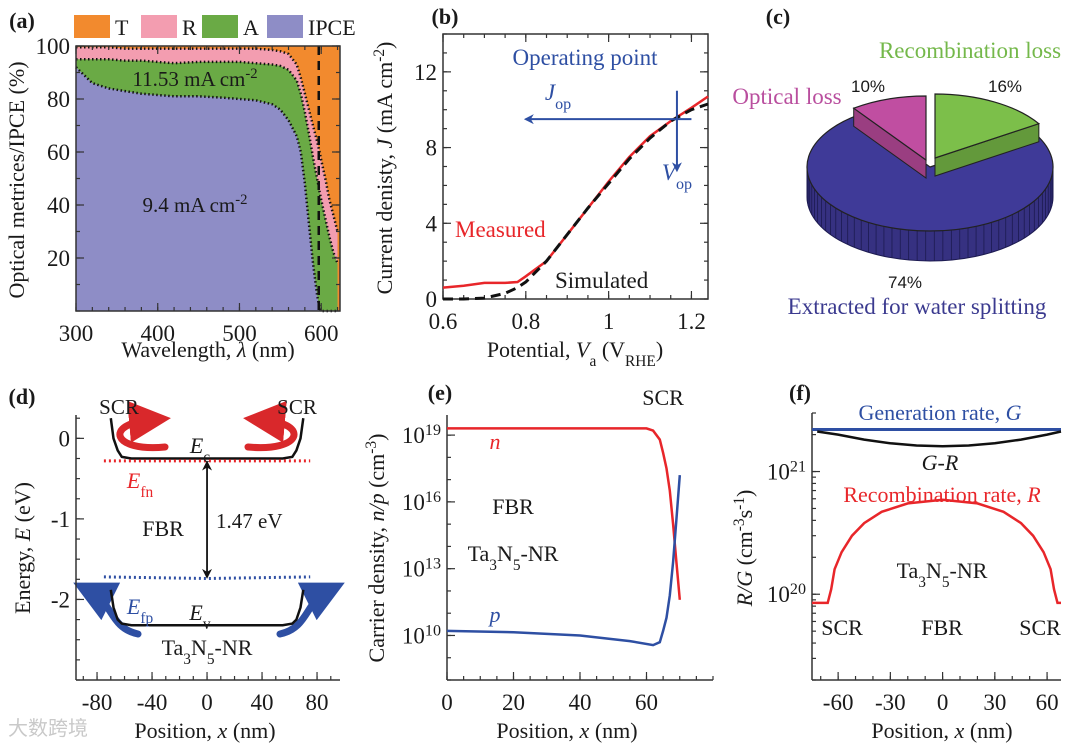 The image size is (1080, 748). I want to click on y-tick-label: 1019, so click(421, 435).